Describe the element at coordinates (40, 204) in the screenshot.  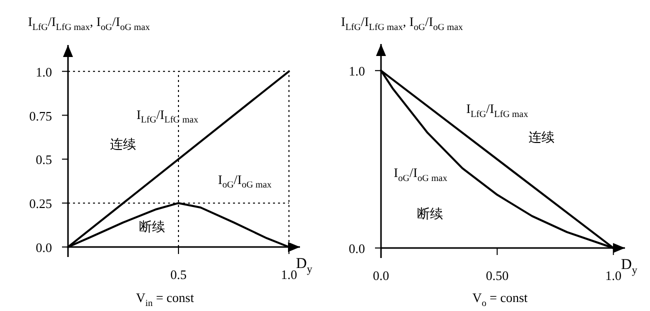
I see `y-tick-label: 0.25` at that location.